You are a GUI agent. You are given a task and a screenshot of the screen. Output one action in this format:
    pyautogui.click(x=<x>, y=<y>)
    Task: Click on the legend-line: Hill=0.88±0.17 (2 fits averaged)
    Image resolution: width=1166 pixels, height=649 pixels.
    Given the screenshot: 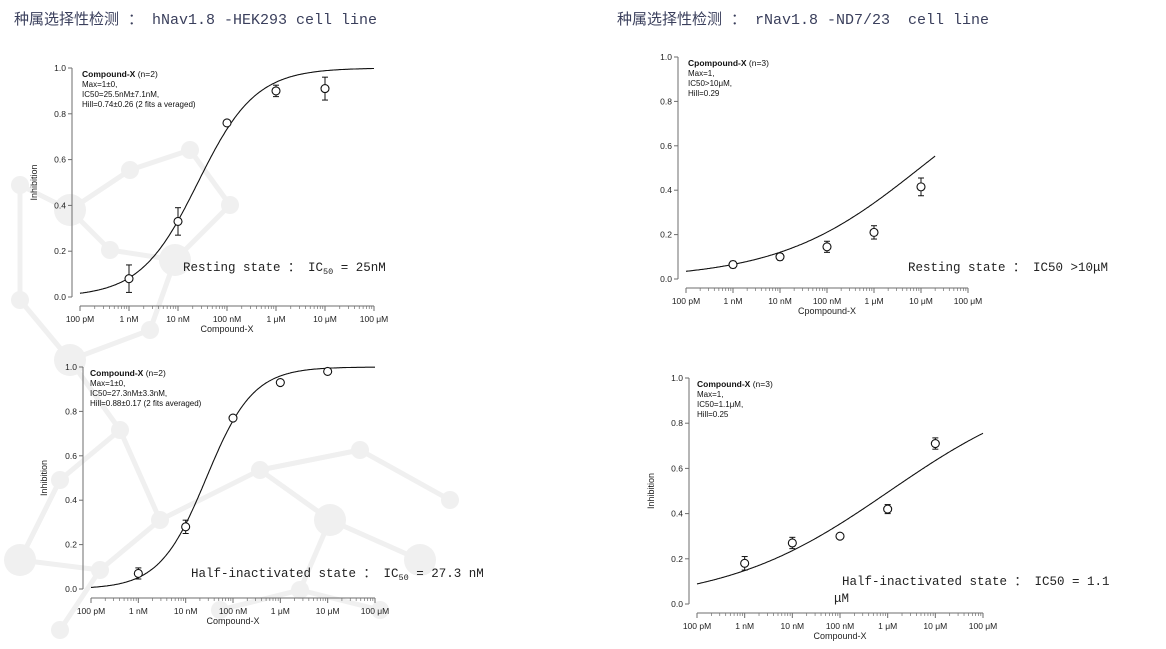 What is the action you would take?
    pyautogui.click(x=146, y=403)
    